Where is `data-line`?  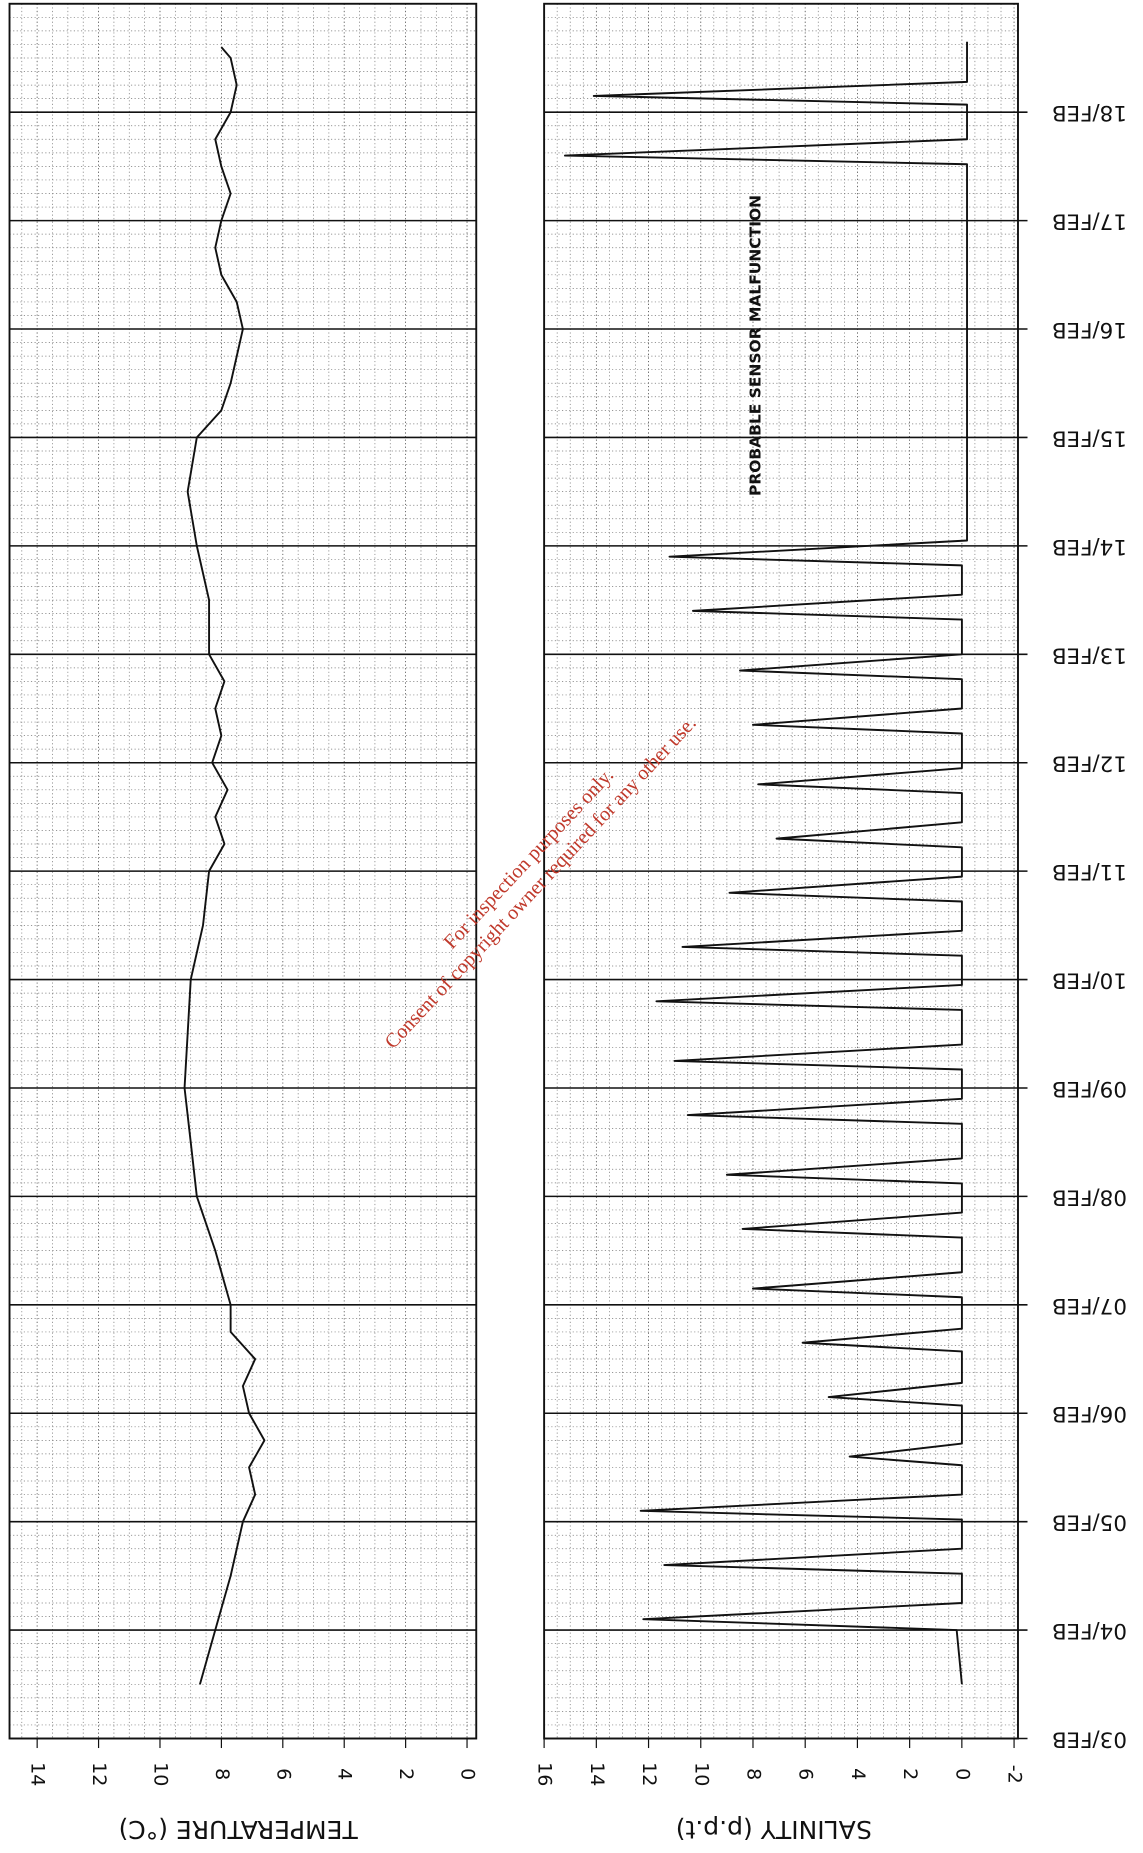
data-line is located at coordinates (224, 865).